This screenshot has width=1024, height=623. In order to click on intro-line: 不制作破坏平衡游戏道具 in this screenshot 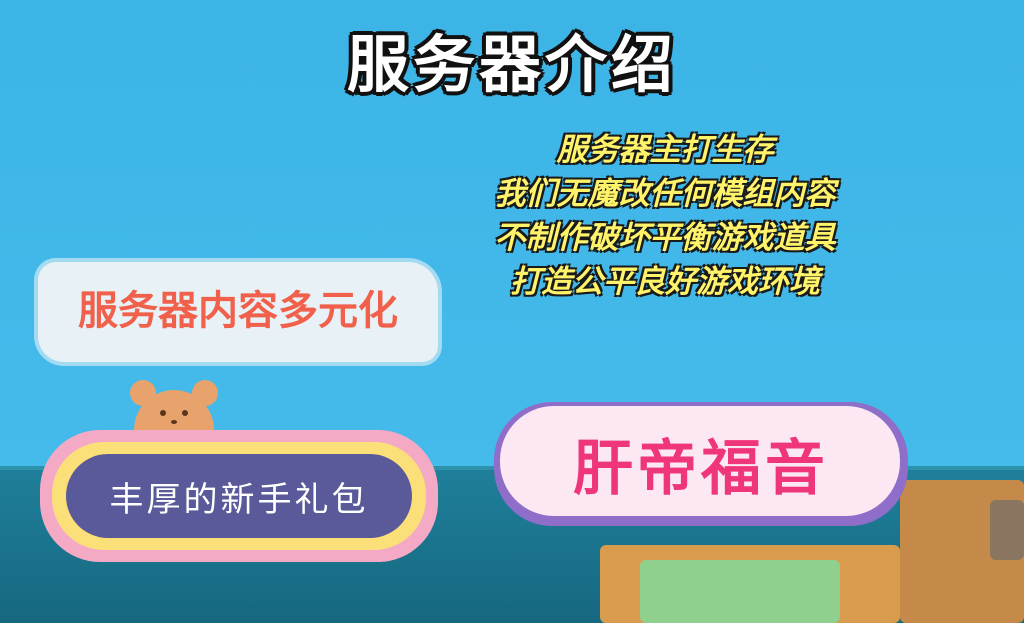, I will do `click(665, 238)`.